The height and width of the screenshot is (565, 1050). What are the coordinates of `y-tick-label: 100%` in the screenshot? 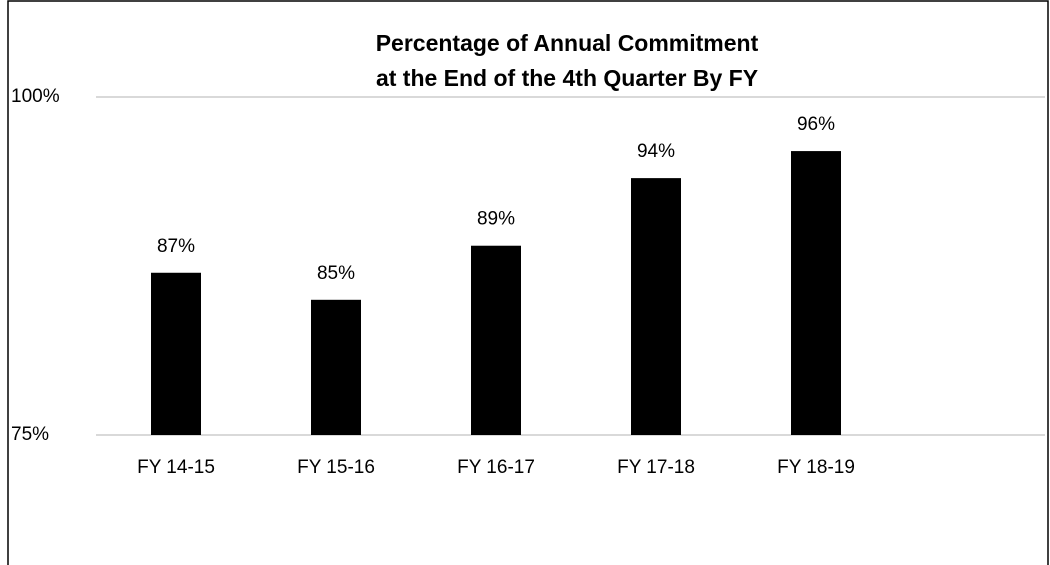 It's located at (35, 96).